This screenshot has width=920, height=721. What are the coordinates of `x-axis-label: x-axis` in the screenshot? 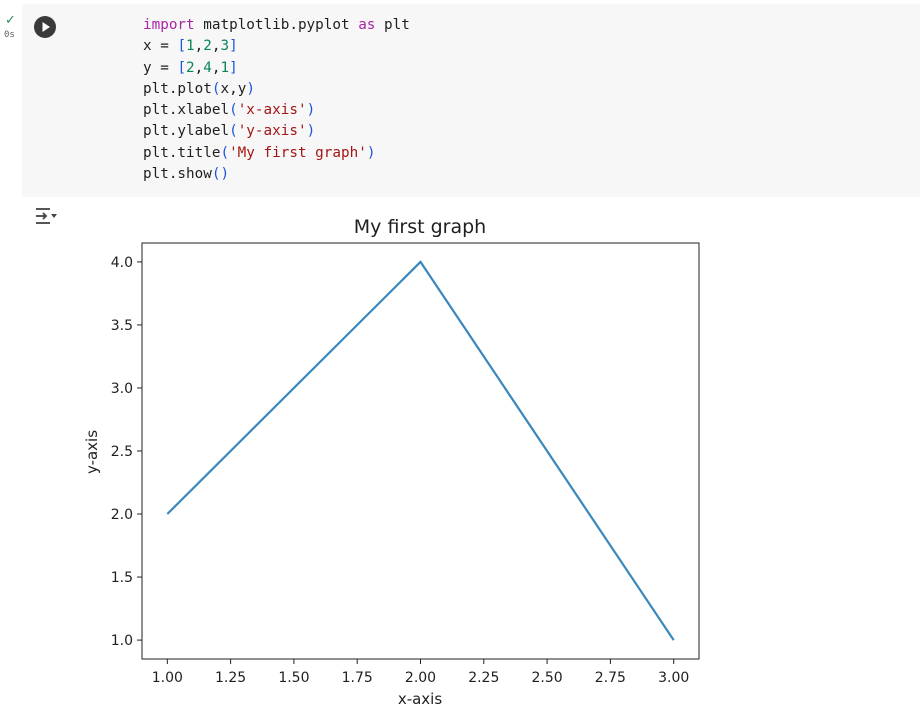 It's located at (420, 699).